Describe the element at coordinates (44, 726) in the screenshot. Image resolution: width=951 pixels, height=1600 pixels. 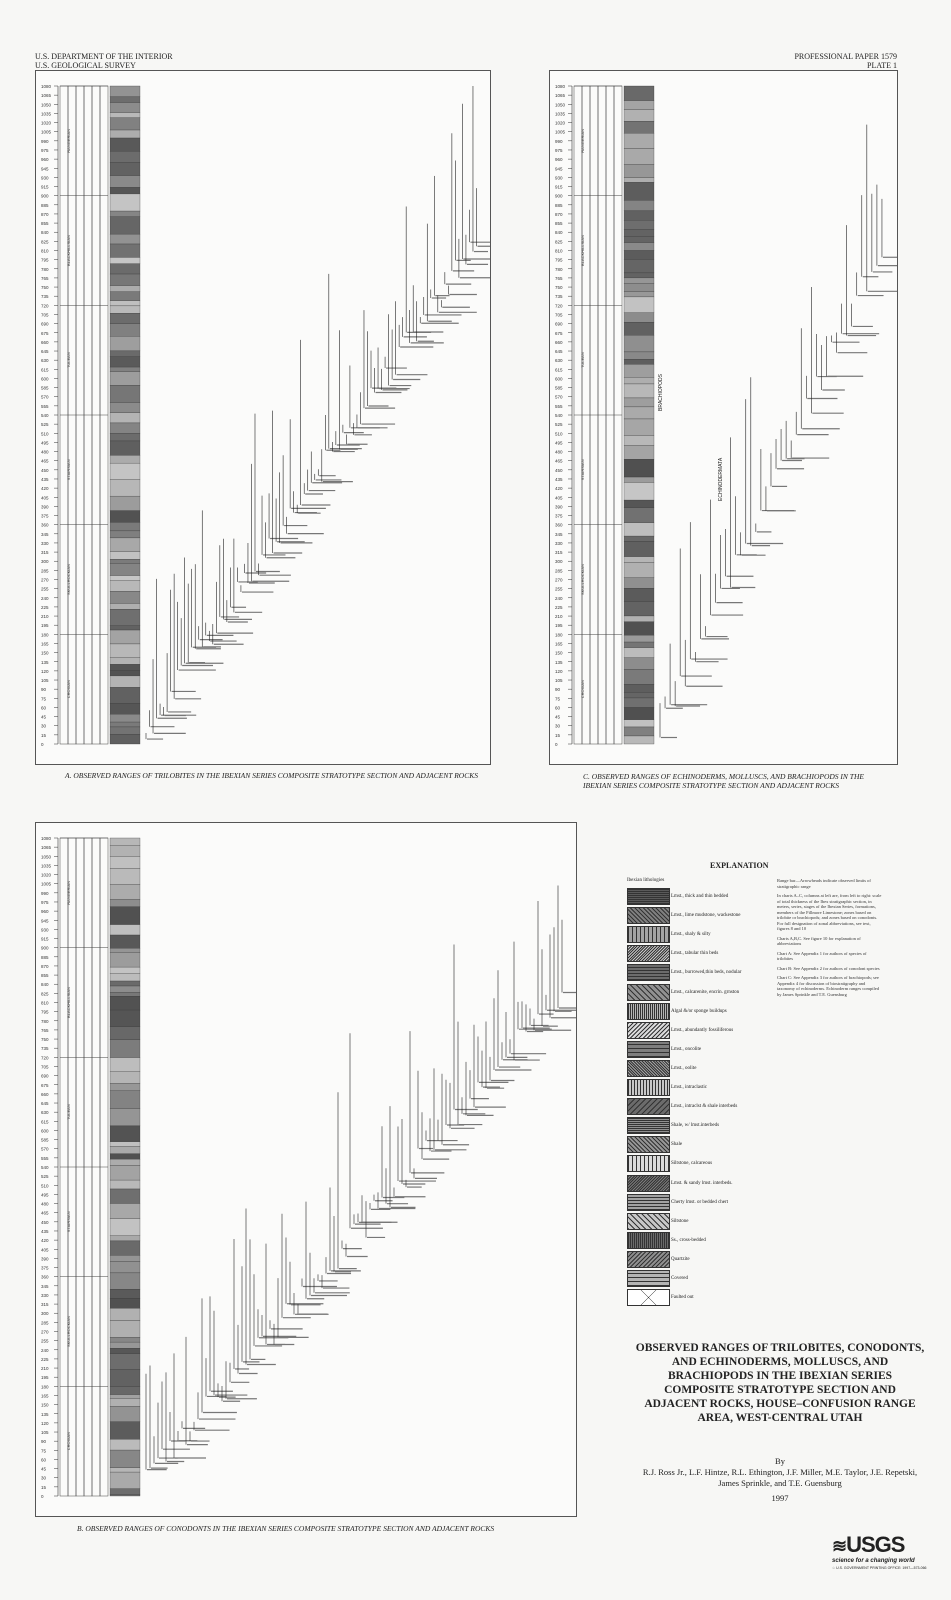
I see `scale-tick-label: 30` at that location.